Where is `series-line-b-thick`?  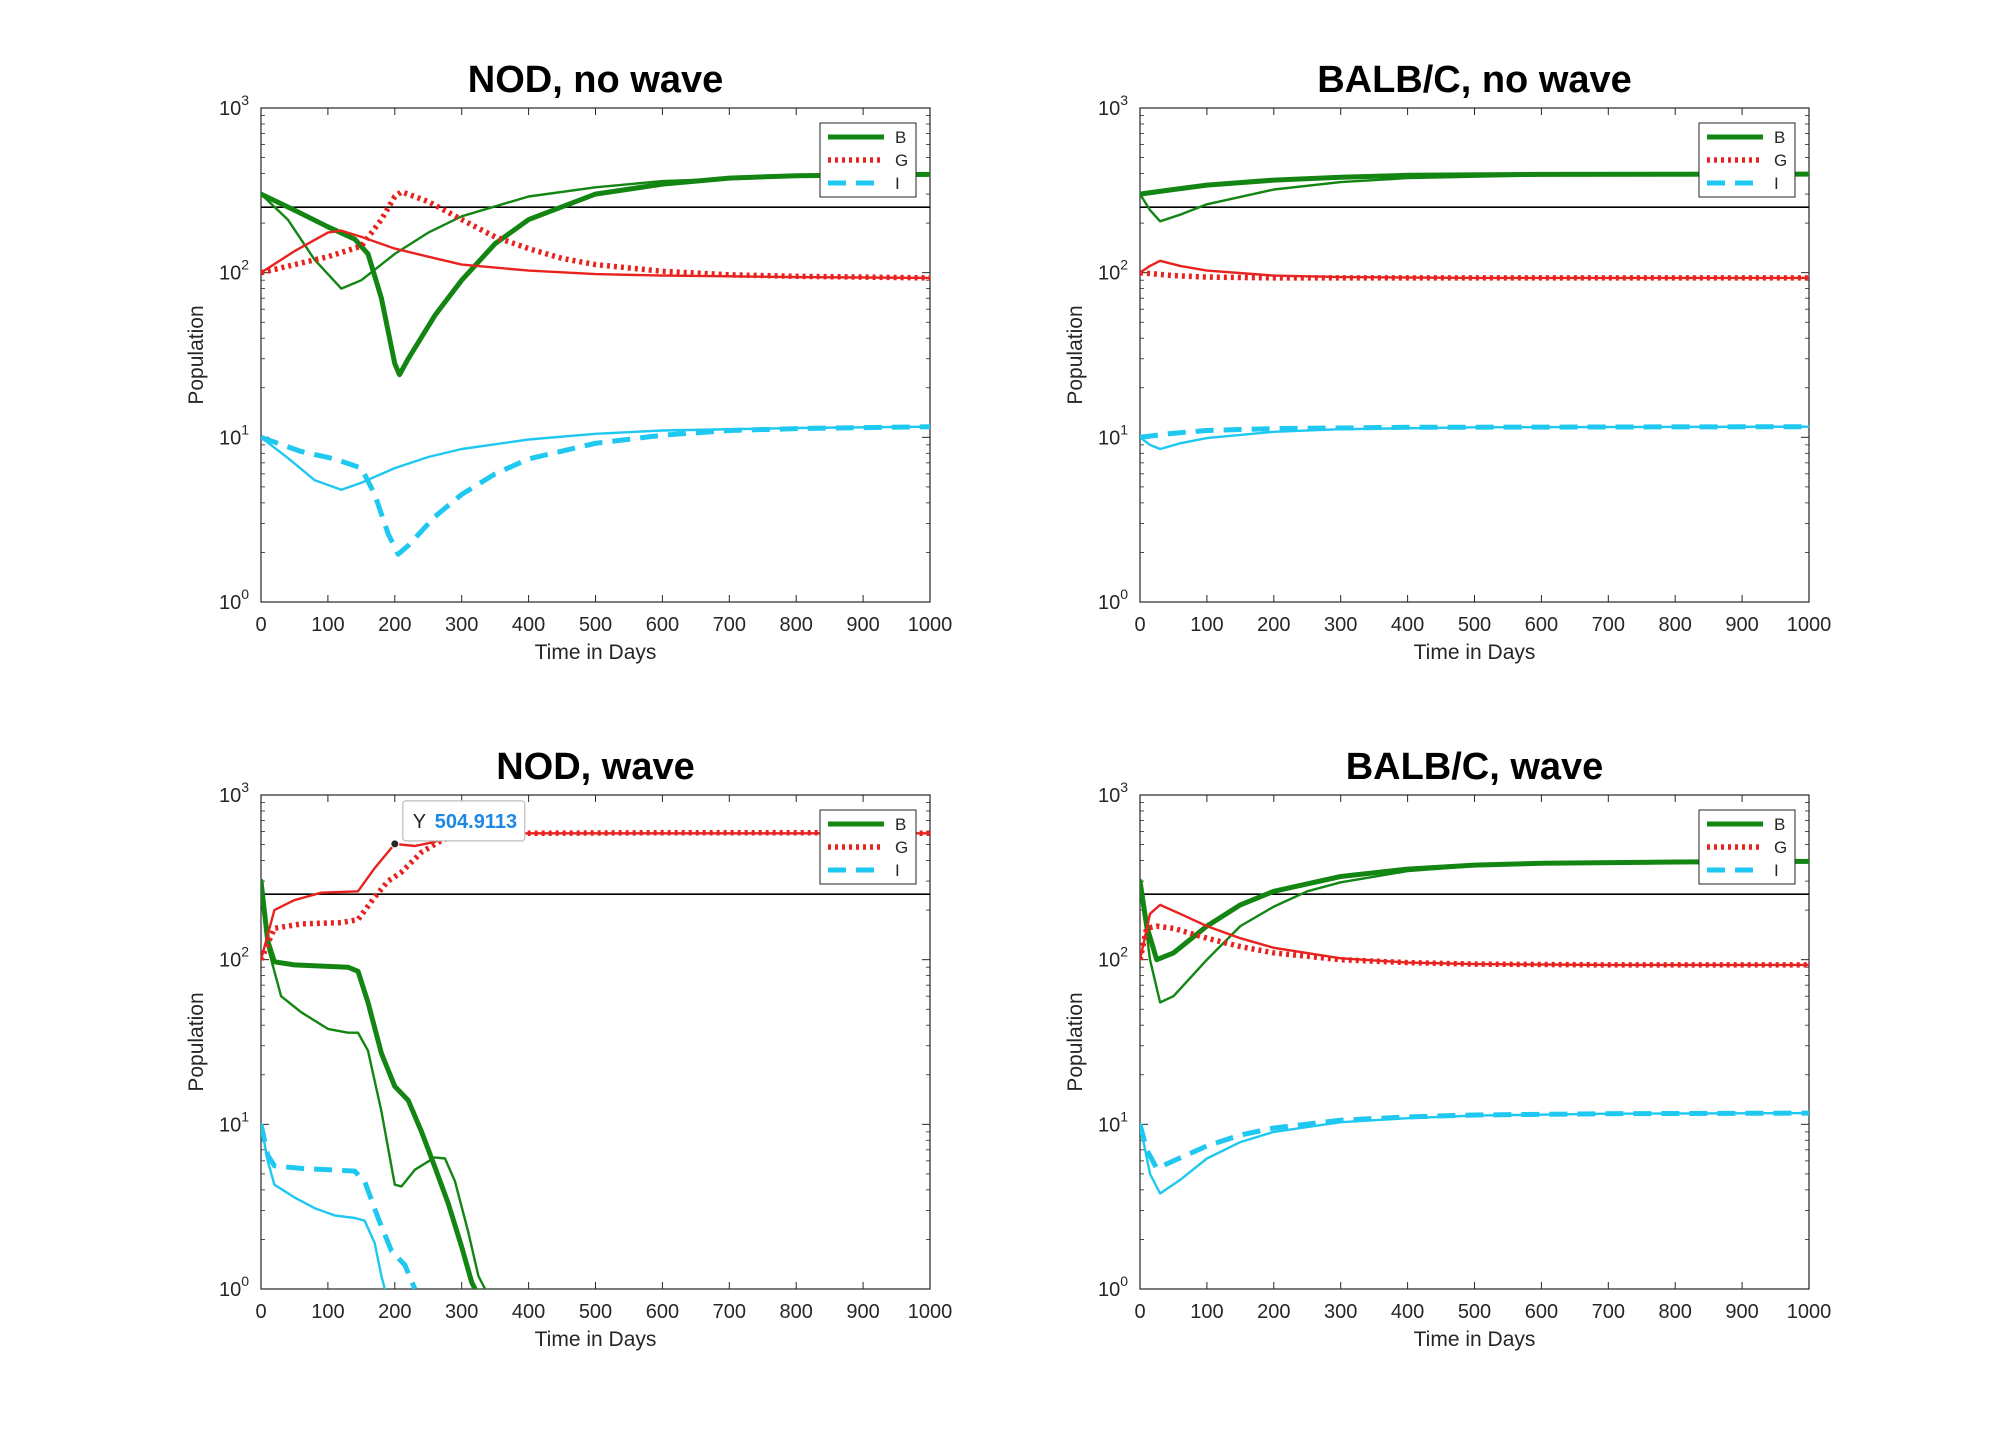 series-line-b-thick is located at coordinates (369, 1083).